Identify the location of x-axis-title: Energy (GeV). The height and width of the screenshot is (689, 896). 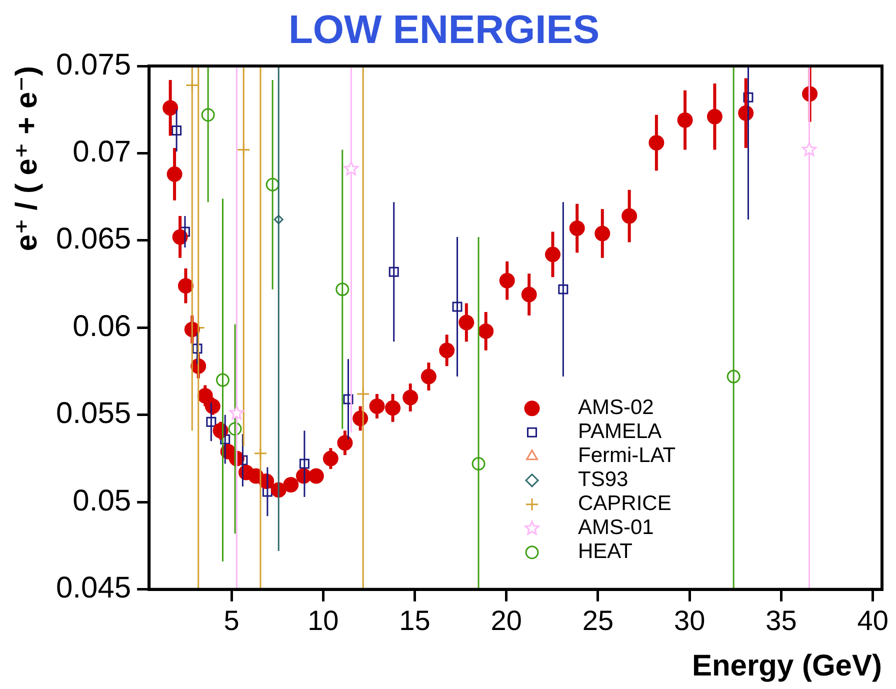
(787, 665).